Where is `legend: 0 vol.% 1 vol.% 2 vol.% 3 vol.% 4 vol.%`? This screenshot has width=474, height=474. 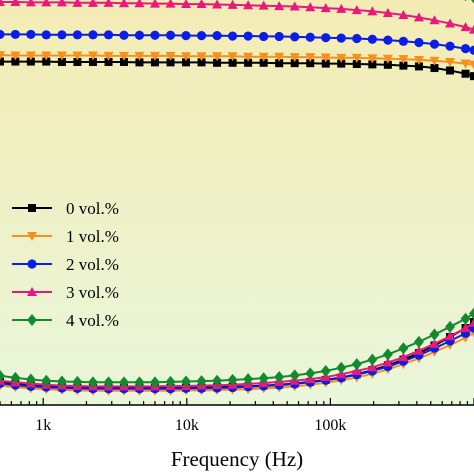
legend: 0 vol.% 1 vol.% 2 vol.% 3 vol.% 4 vol.% is located at coordinates (65, 264).